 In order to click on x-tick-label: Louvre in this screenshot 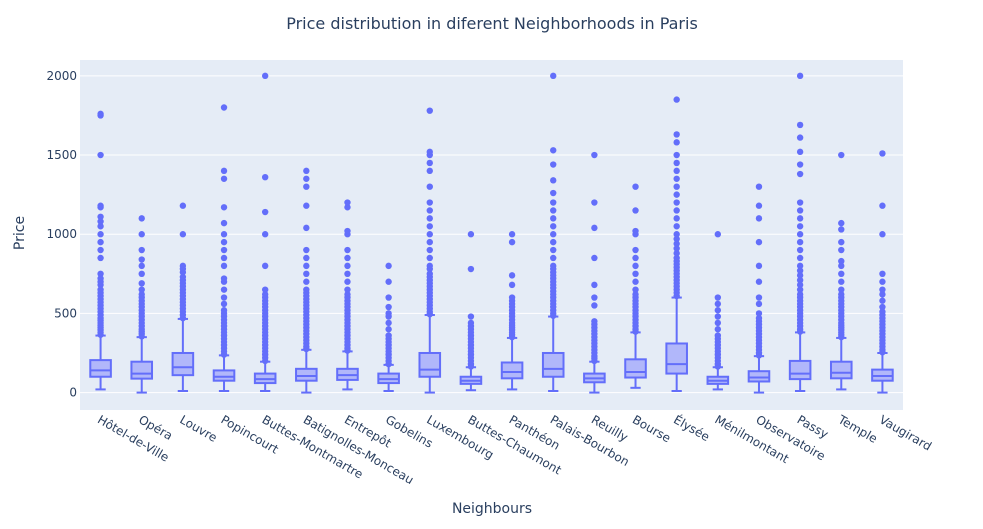, I will do `click(198, 428)`.